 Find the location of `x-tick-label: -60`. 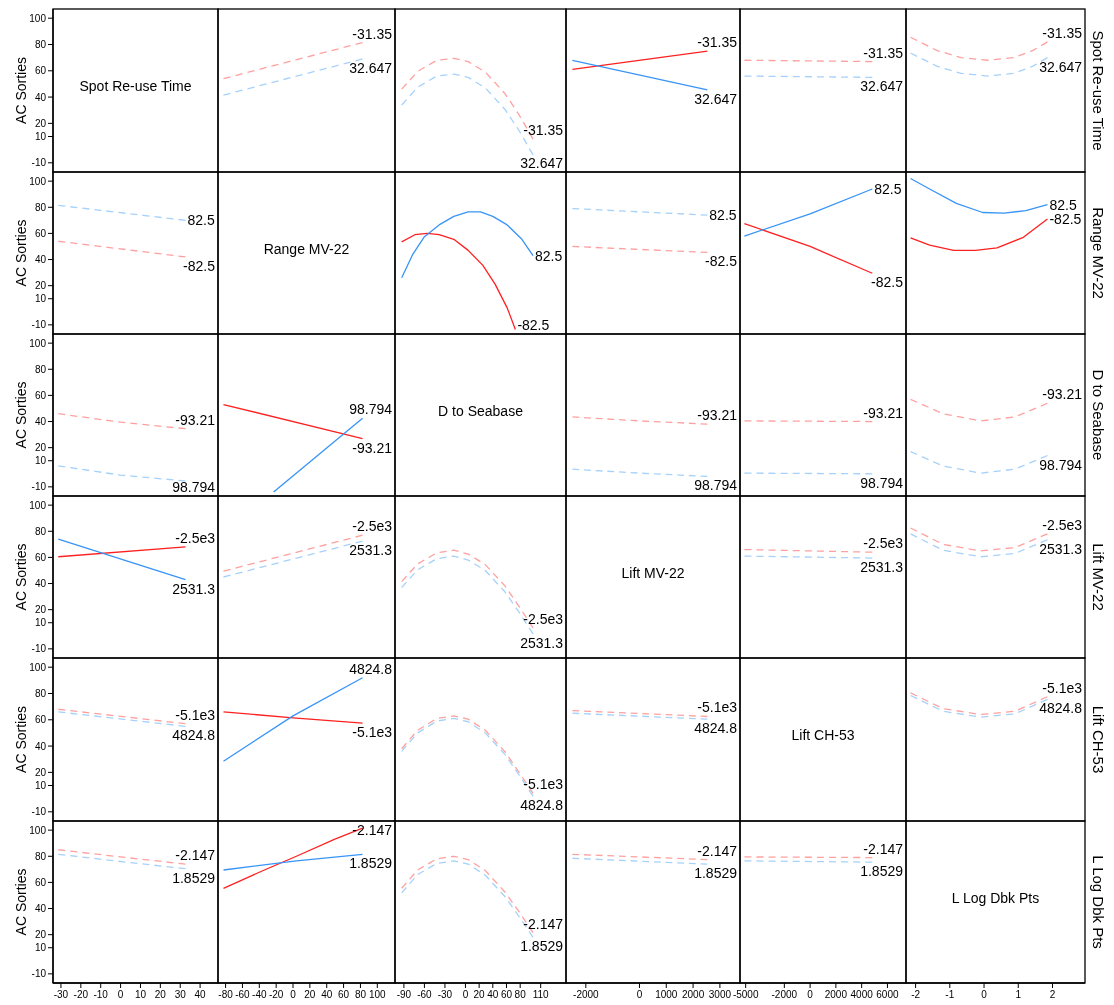

x-tick-label: -60 is located at coordinates (243, 994).